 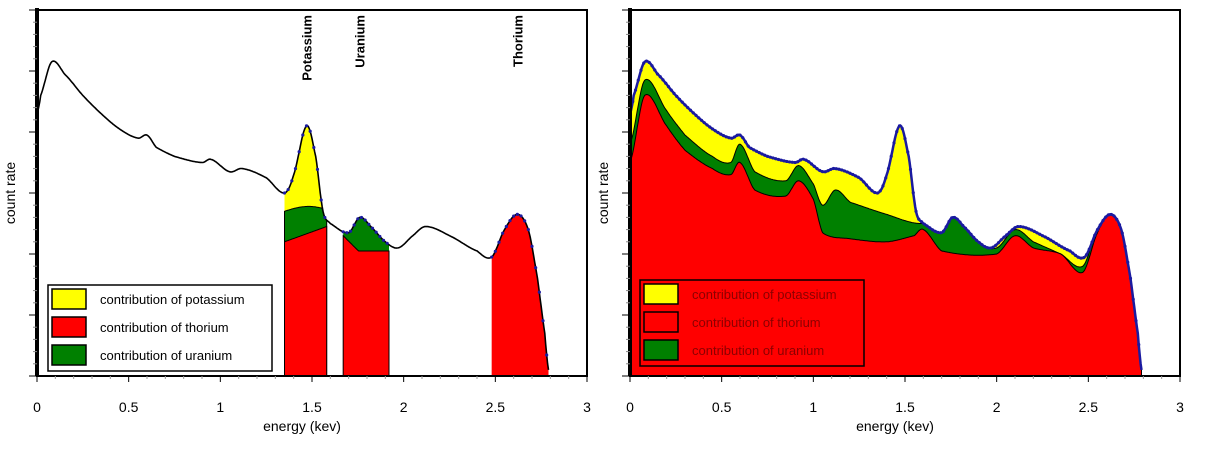 I want to click on legend-label-uranium: contribution of uranium, so click(x=166, y=355).